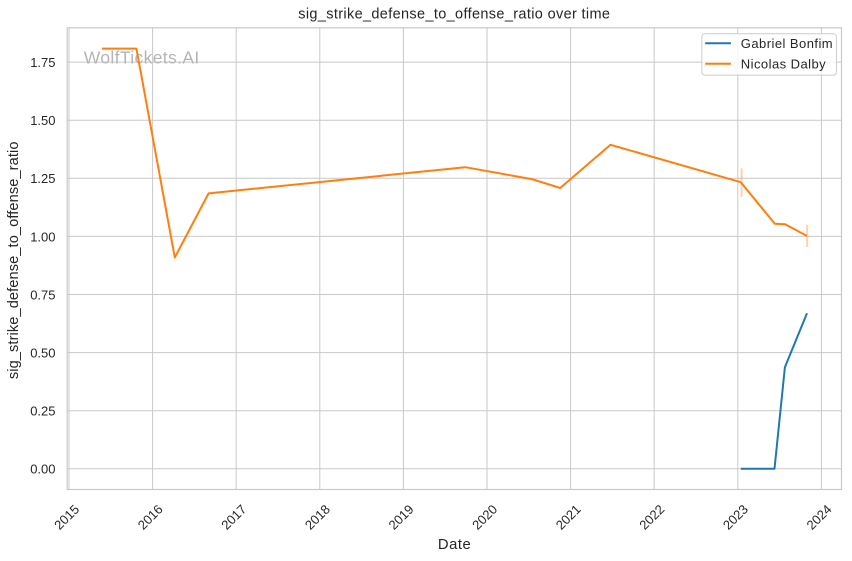 The image size is (852, 561). What do you see at coordinates (42, 294) in the screenshot?
I see `svg-text: 0.75` at bounding box center [42, 294].